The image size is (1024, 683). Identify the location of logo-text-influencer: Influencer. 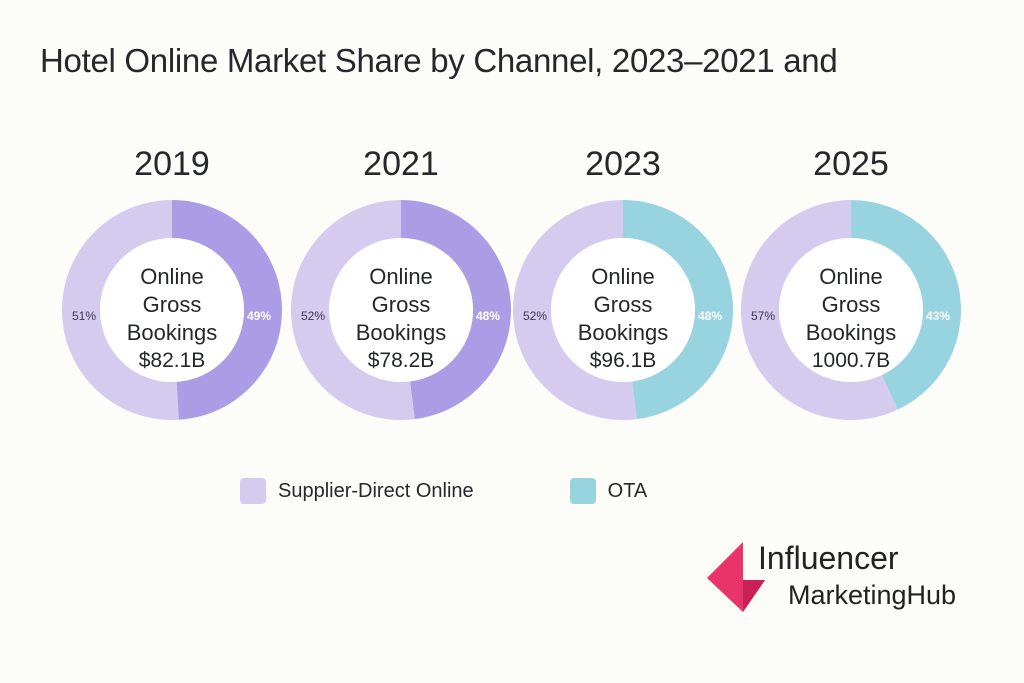
(828, 558).